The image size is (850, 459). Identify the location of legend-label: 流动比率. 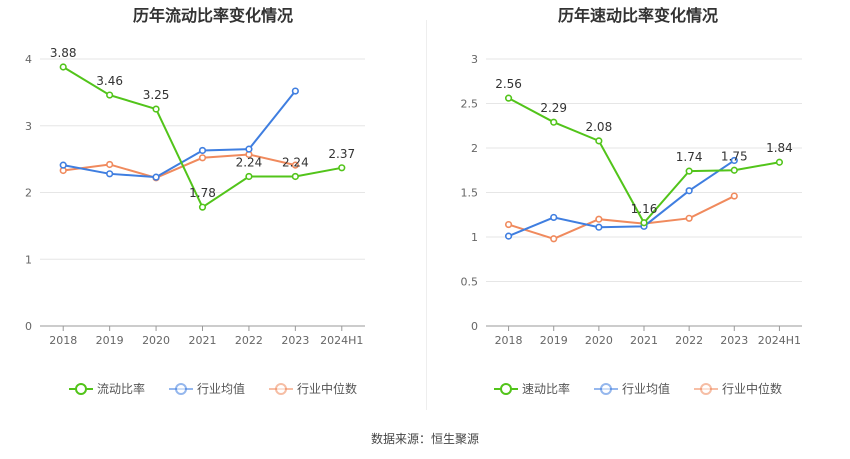
(120, 389).